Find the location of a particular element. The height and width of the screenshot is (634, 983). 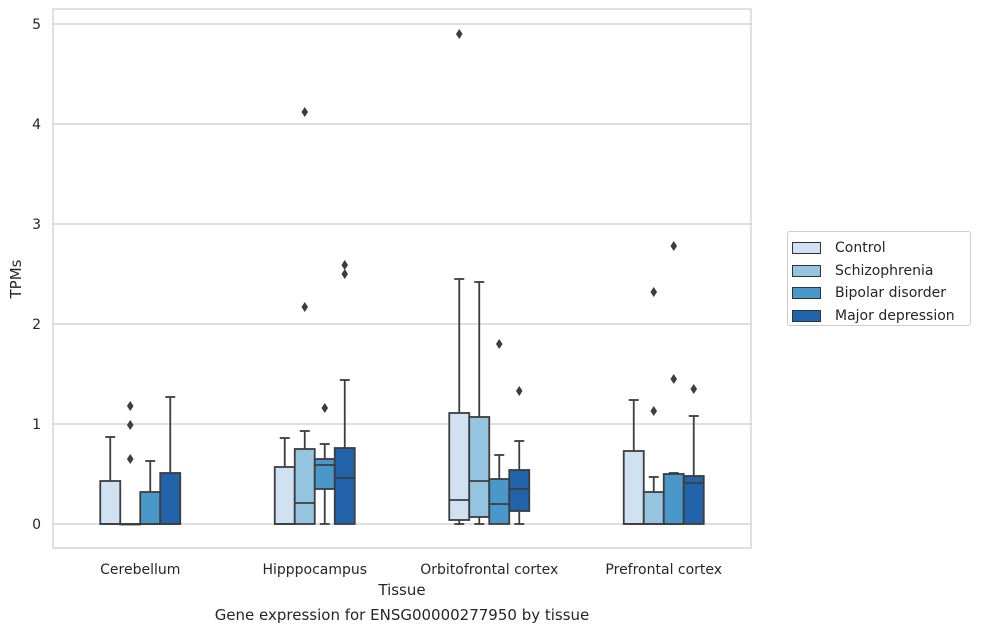

legend-label: Major depression is located at coordinates (895, 315).